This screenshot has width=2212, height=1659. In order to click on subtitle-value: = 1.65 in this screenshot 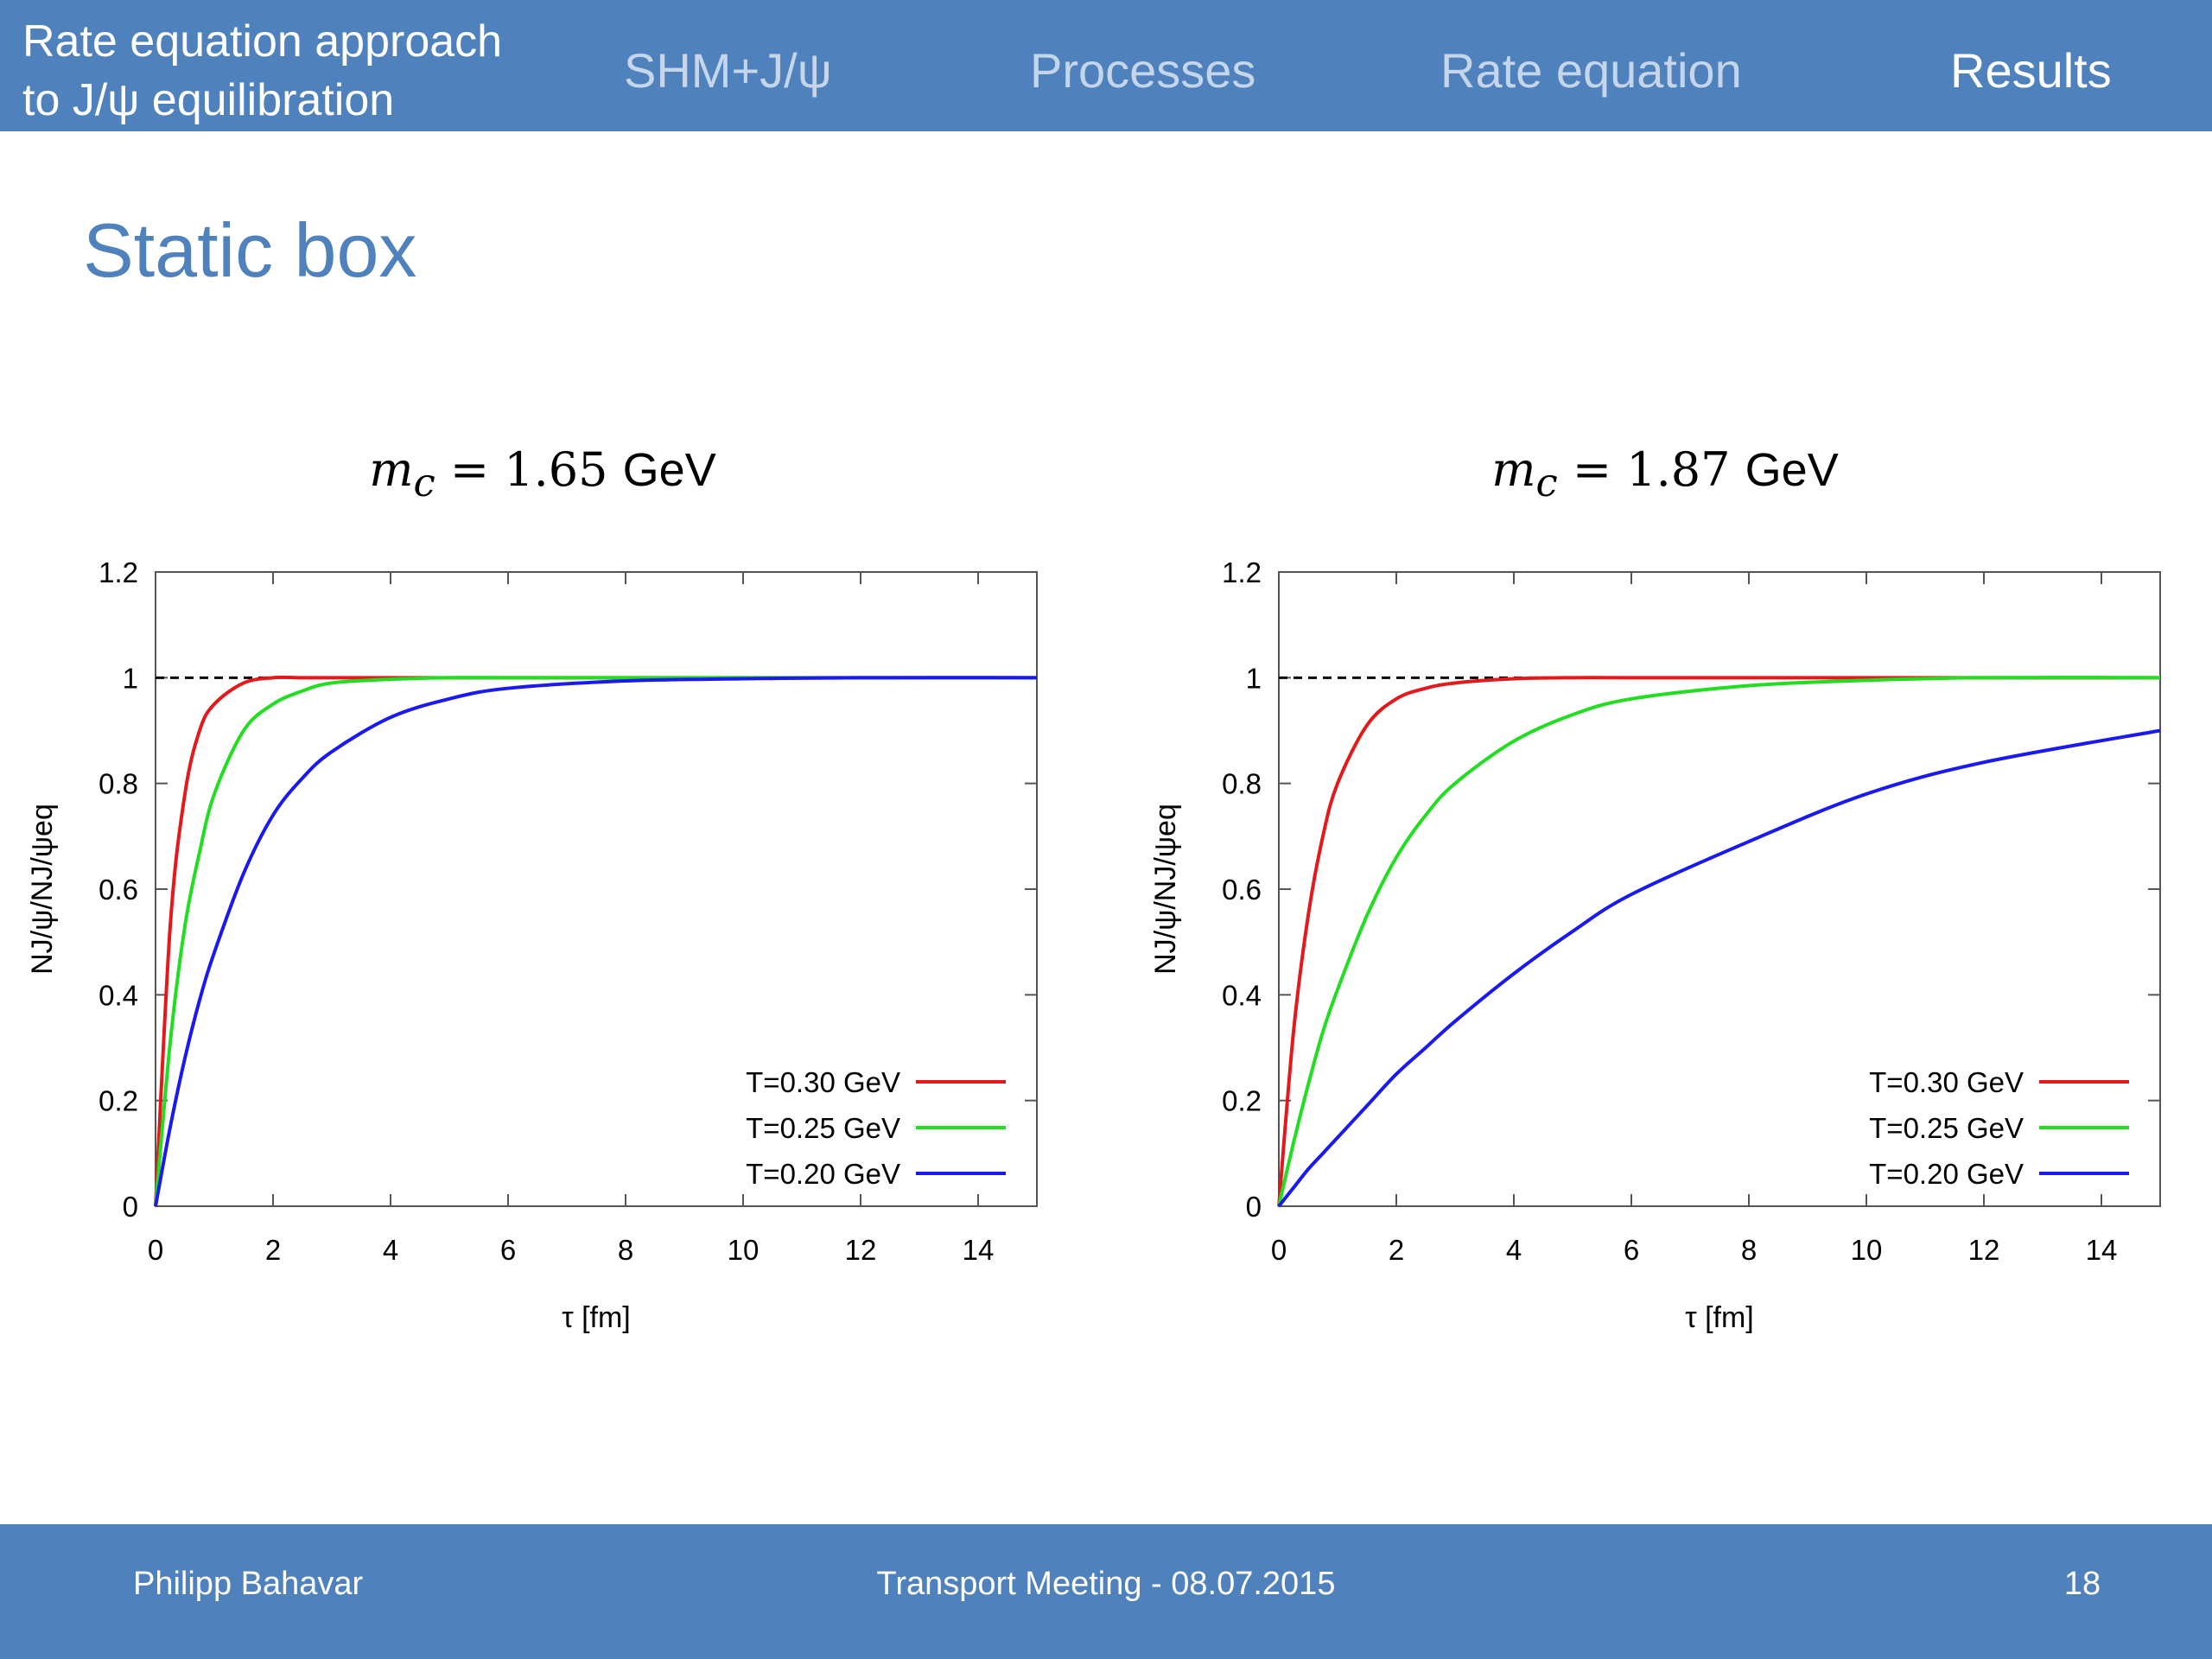, I will do `click(529, 469)`.